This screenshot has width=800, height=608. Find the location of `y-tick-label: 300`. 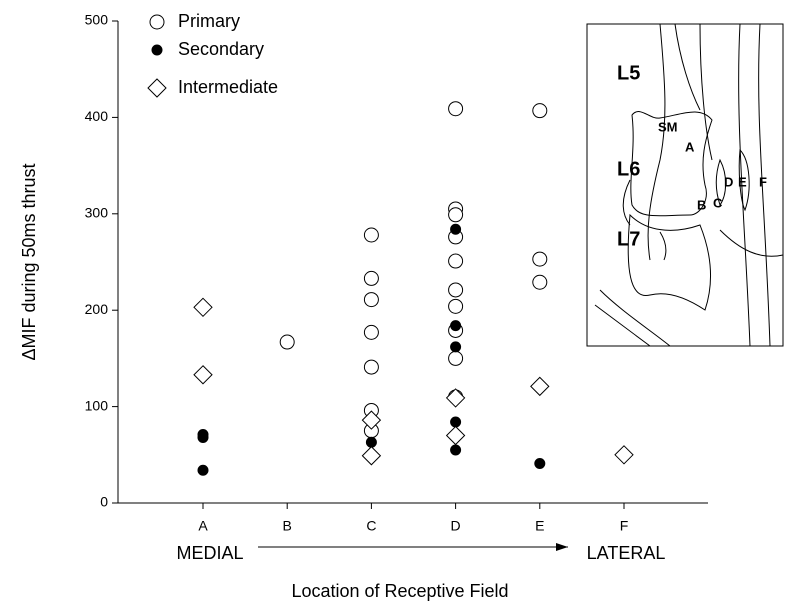

y-tick-label: 300 is located at coordinates (97, 213).